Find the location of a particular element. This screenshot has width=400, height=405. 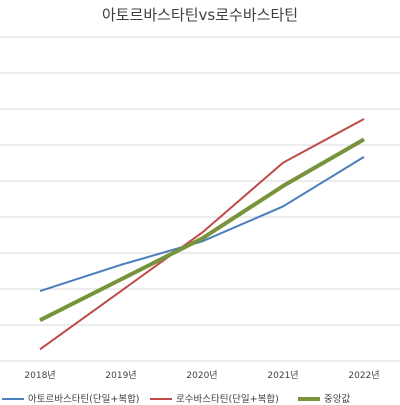

x-tick-label: 2020년 is located at coordinates (201, 375).